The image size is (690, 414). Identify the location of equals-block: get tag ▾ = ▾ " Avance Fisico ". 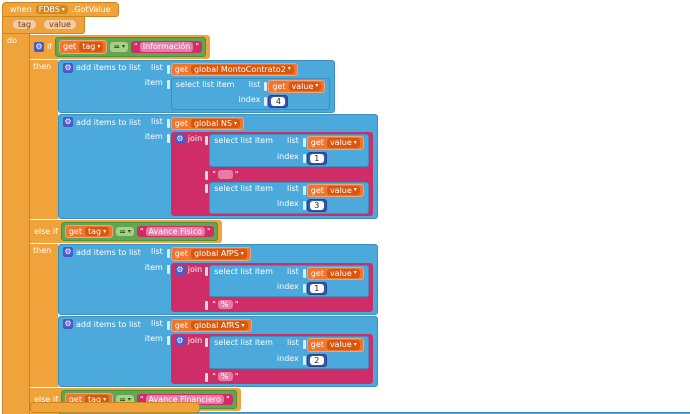
(139, 232).